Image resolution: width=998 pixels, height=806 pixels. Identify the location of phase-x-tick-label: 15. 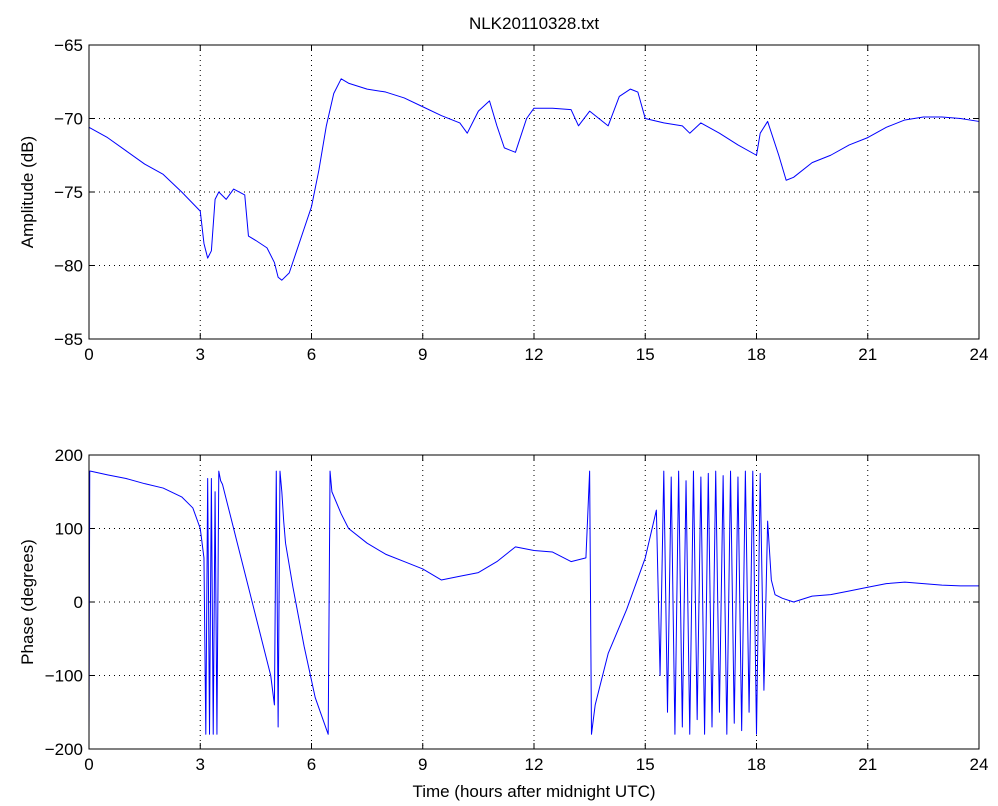
(645, 764).